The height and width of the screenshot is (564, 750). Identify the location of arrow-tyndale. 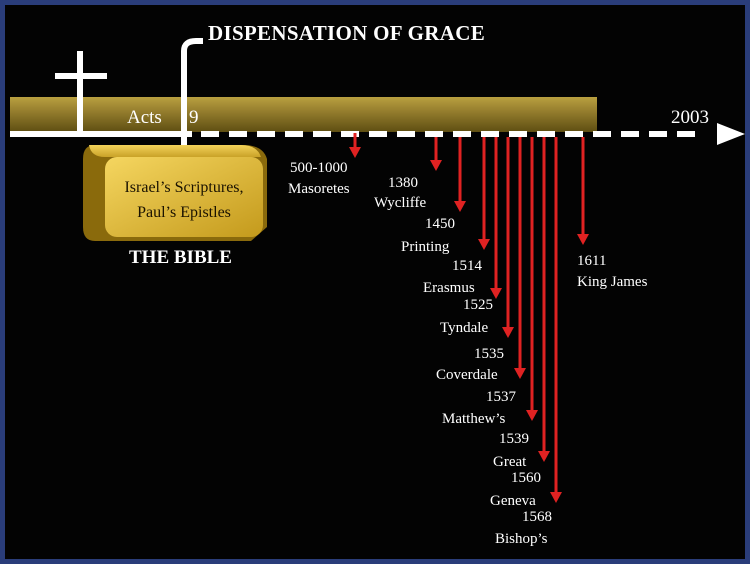
(496, 218).